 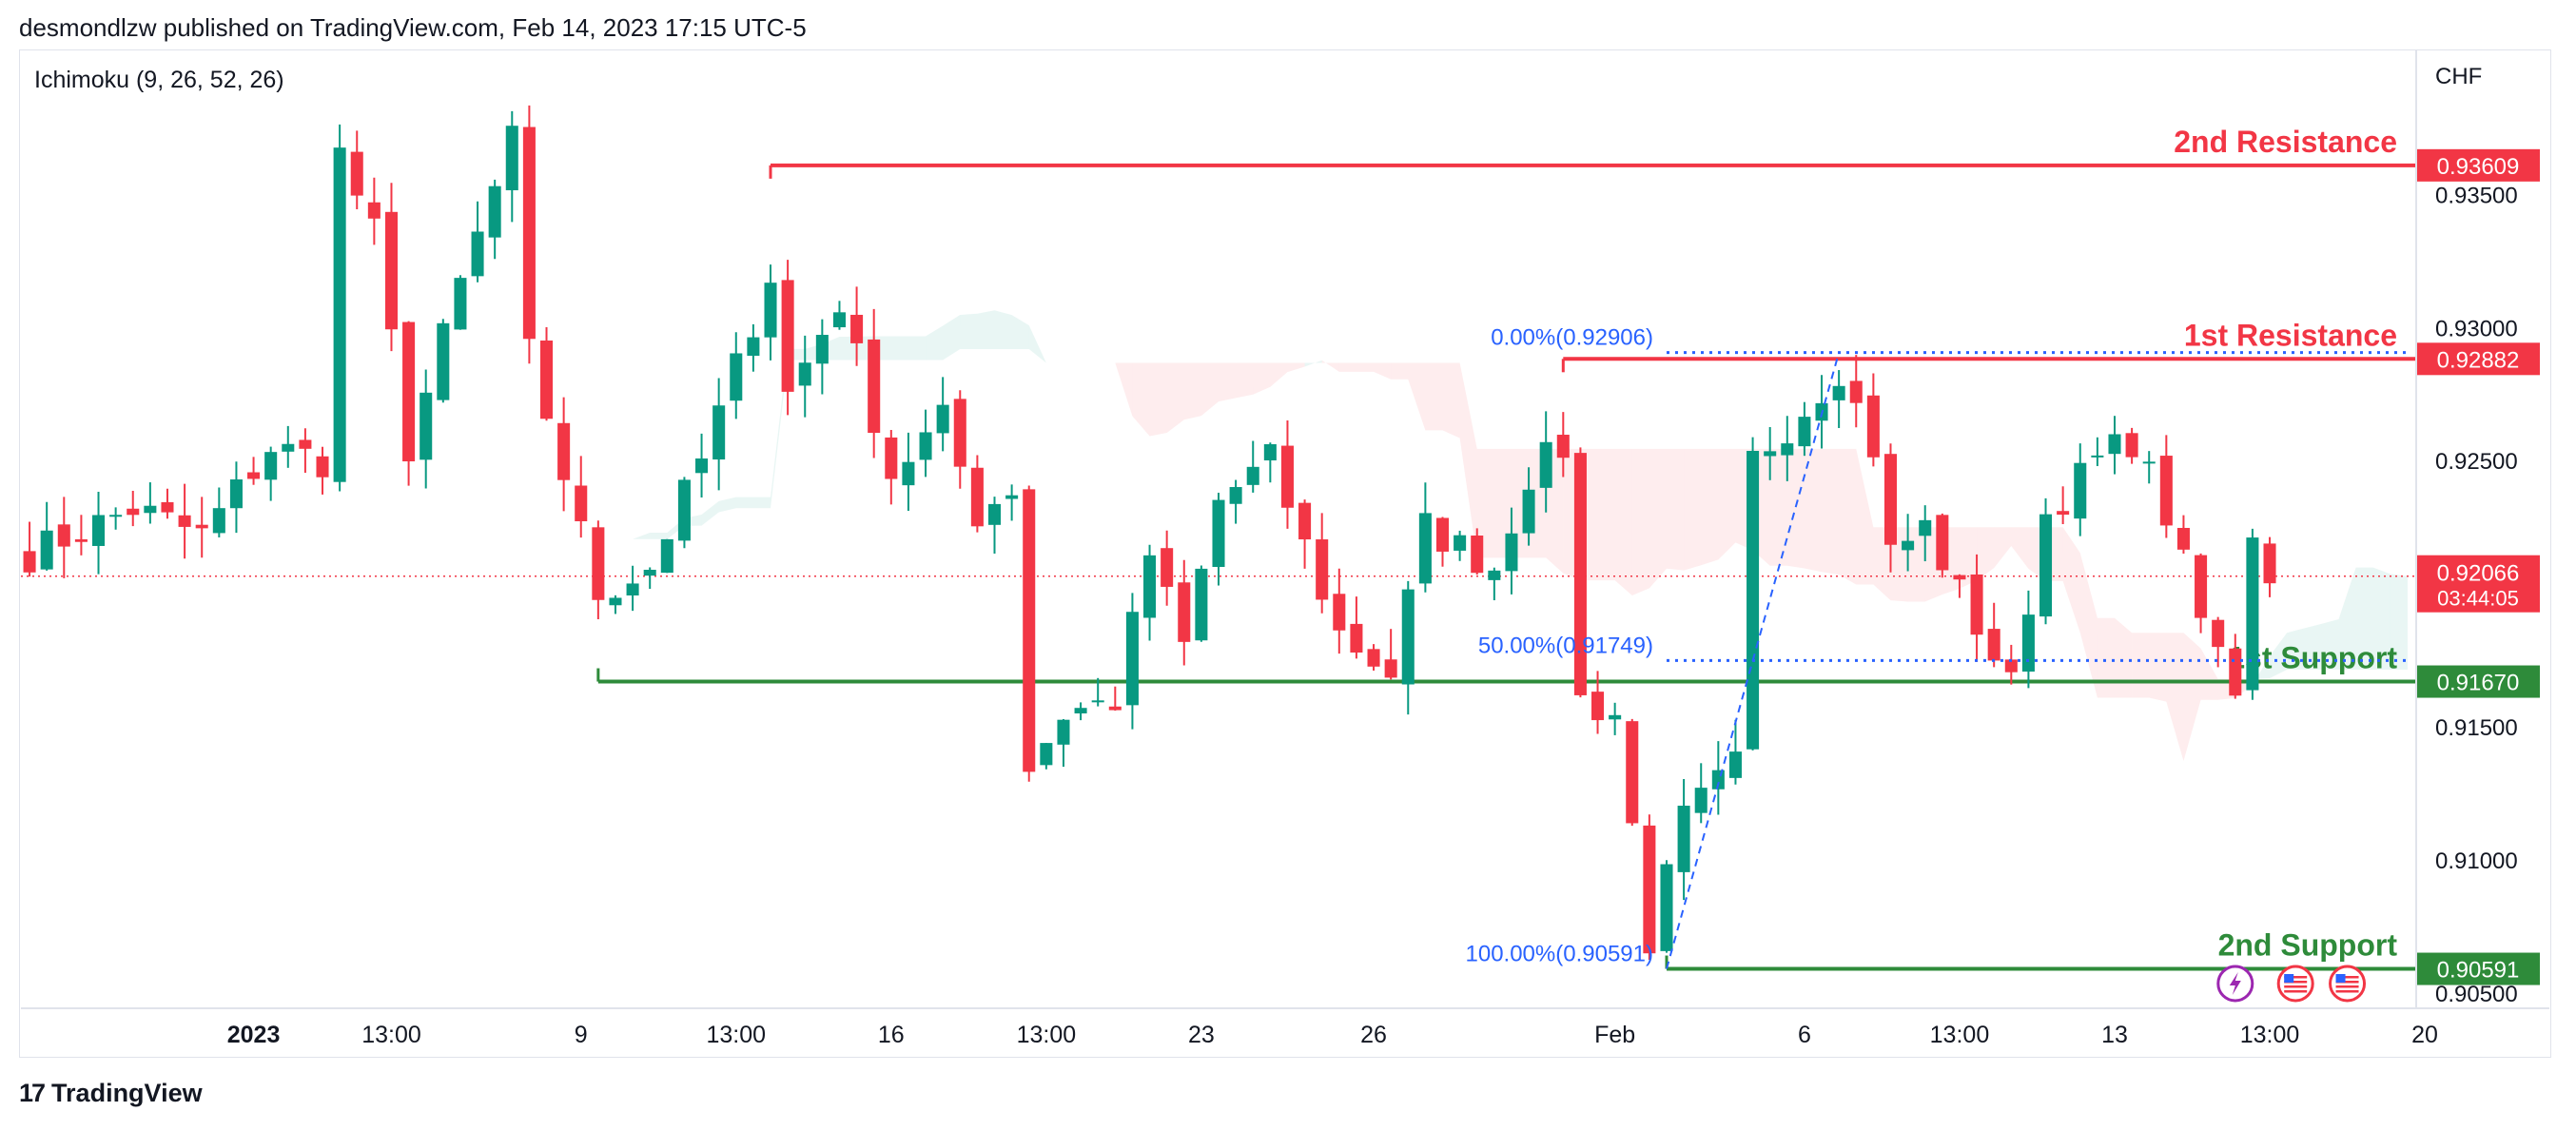 What do you see at coordinates (2236, 983) in the screenshot?
I see `lightning-icon` at bounding box center [2236, 983].